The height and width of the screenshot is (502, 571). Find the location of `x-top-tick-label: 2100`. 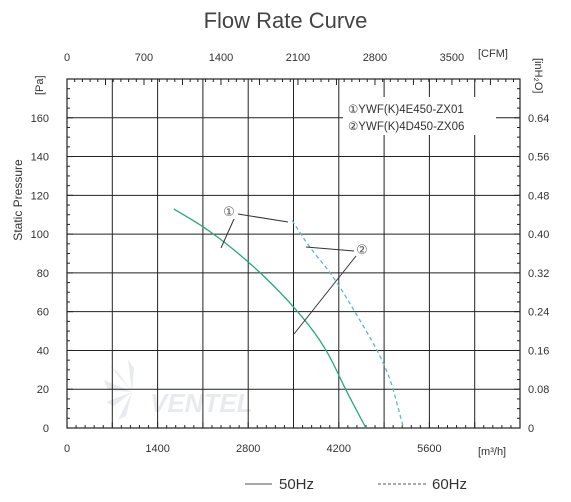

x-top-tick-label: 2100 is located at coordinates (298, 58).